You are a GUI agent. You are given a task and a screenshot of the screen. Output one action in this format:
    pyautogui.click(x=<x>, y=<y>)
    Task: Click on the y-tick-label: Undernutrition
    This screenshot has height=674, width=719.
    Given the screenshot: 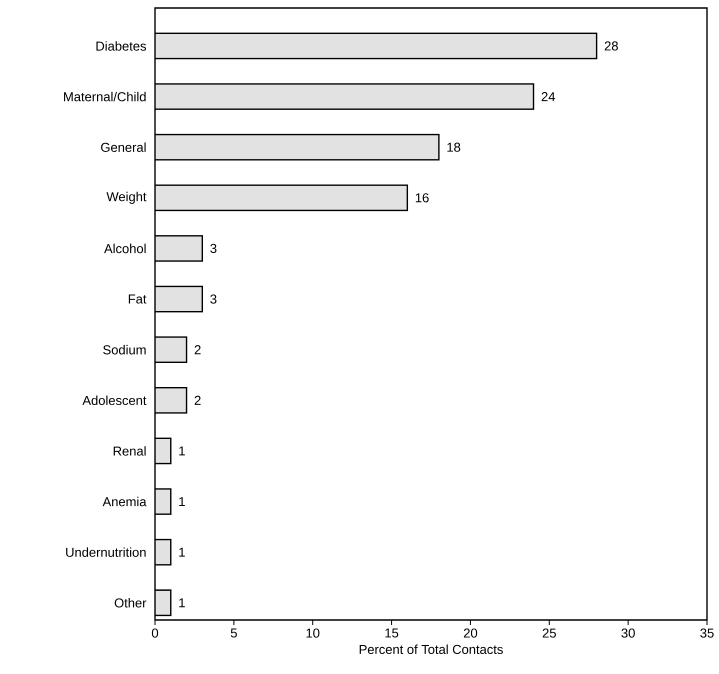 What is the action you would take?
    pyautogui.click(x=106, y=552)
    